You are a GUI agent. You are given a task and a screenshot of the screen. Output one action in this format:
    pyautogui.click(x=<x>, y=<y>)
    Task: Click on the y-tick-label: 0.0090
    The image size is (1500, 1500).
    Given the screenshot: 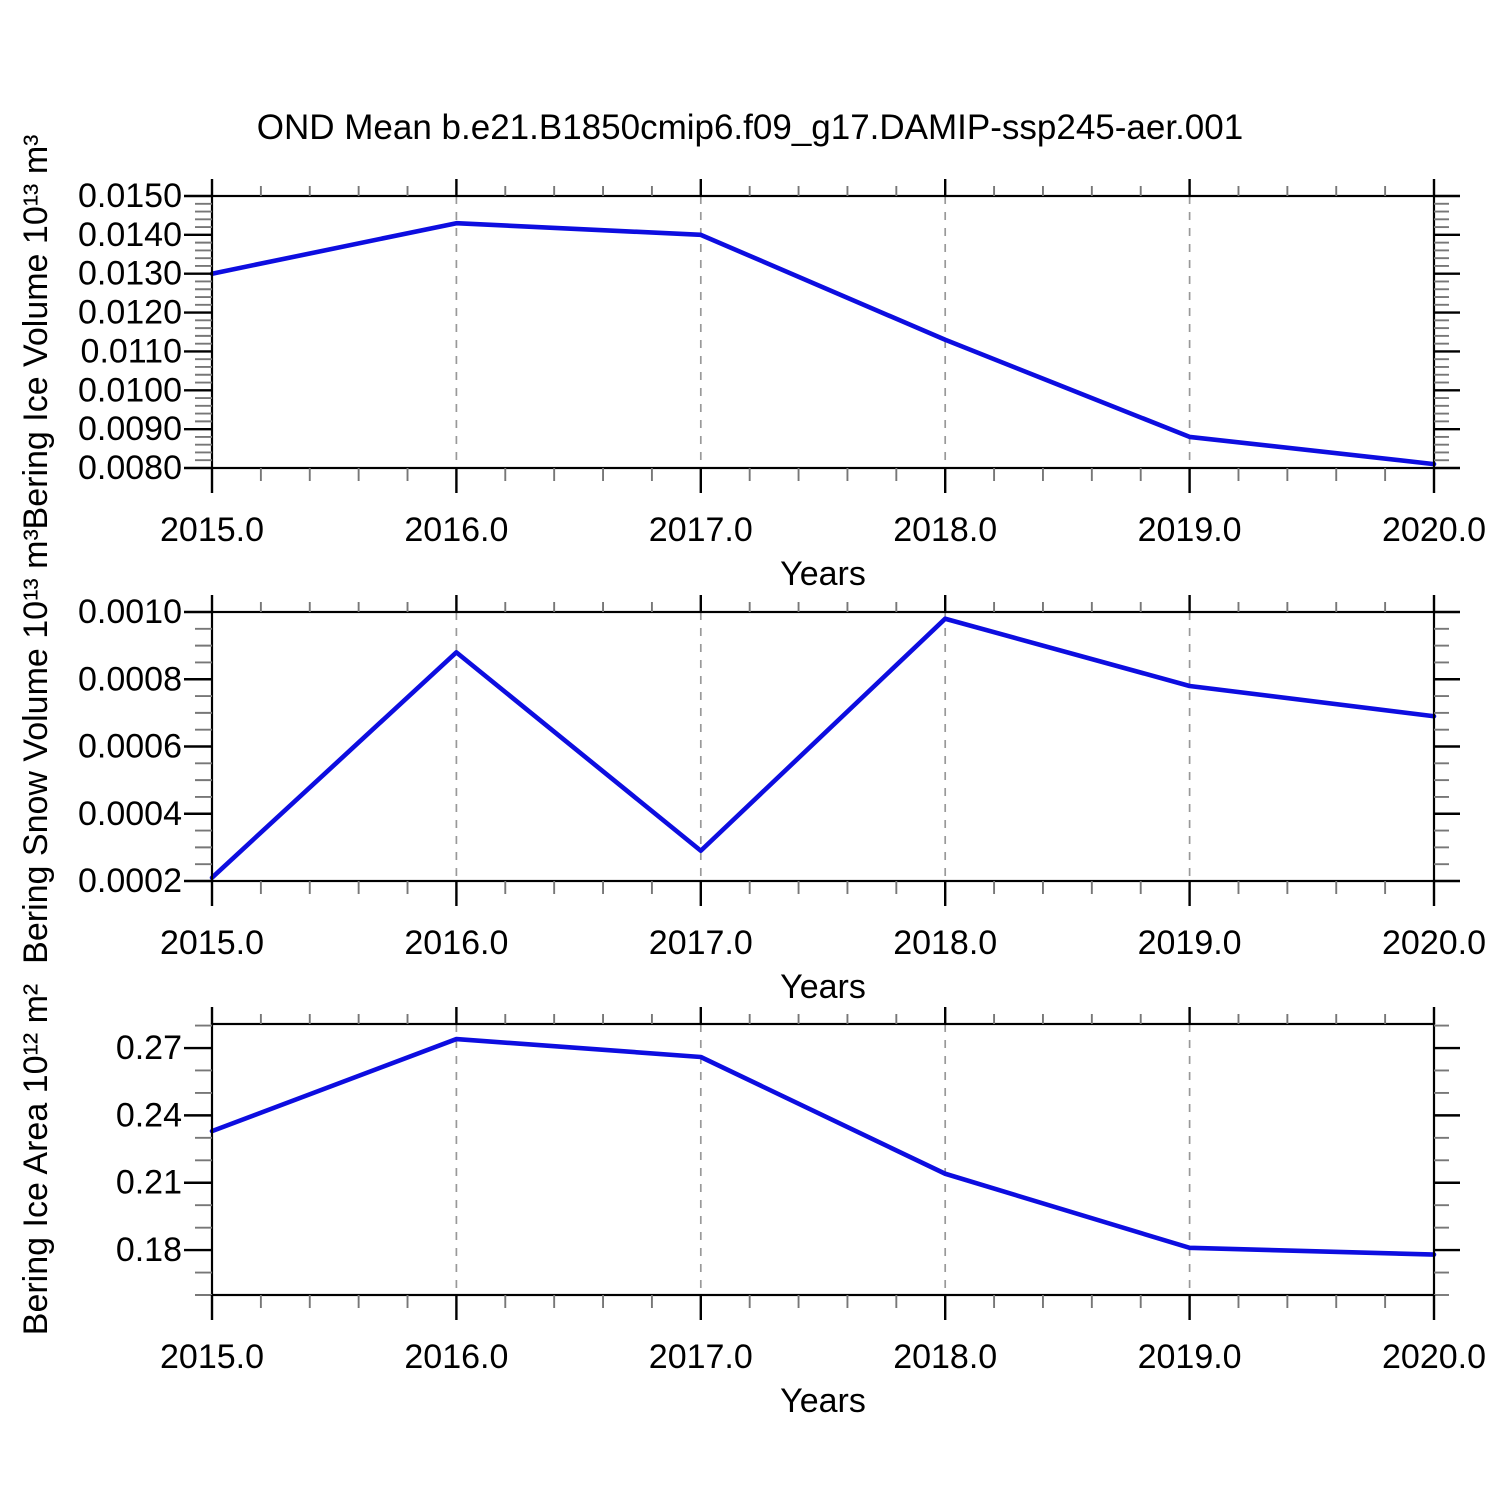 What is the action you would take?
    pyautogui.click(x=130, y=429)
    